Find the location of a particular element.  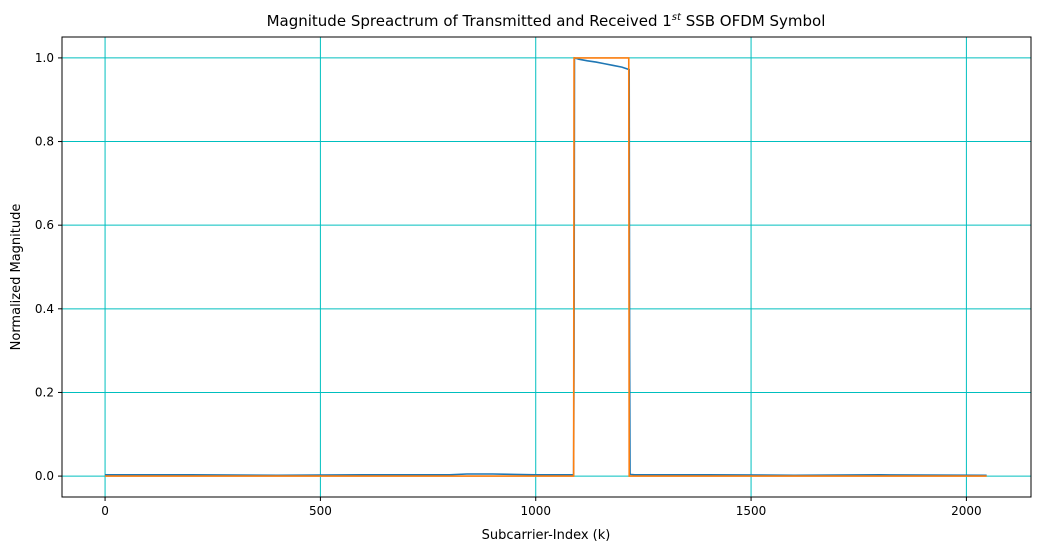

y-tick-label: 0.2 is located at coordinates (44, 392).